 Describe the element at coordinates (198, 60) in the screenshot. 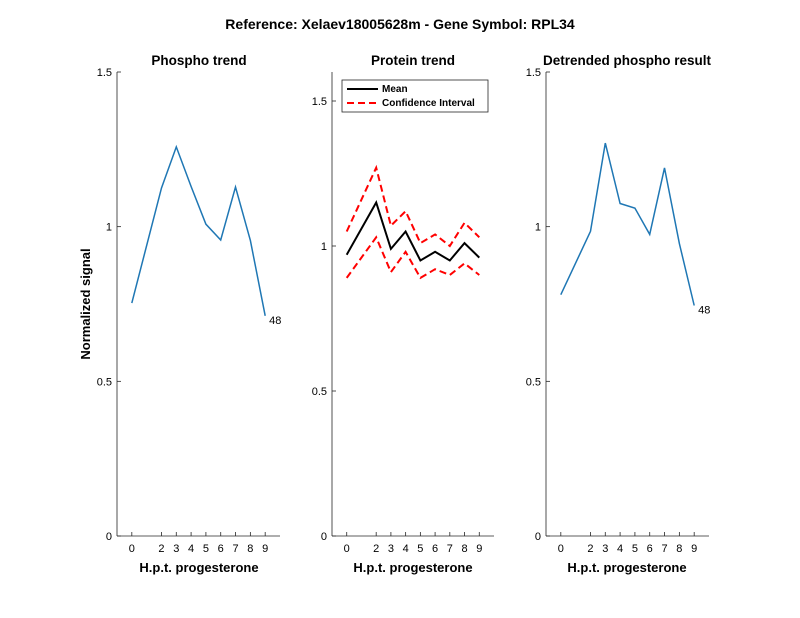

I see `panel-title: Phospho trend` at that location.